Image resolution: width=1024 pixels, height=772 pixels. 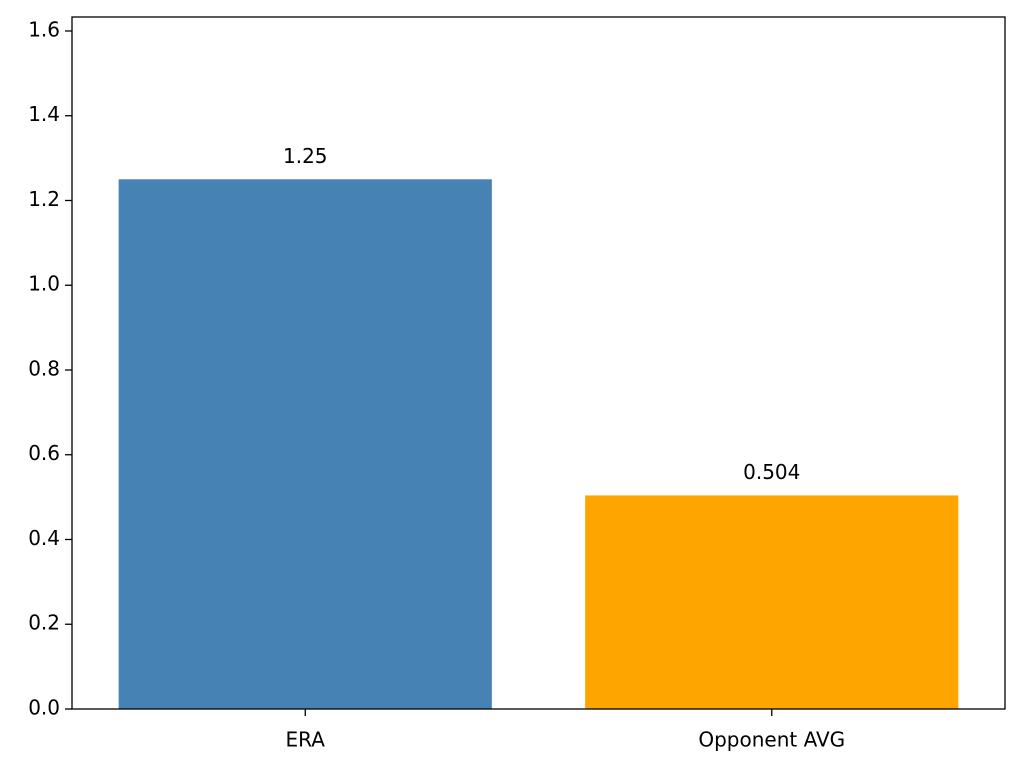 What do you see at coordinates (772, 602) in the screenshot?
I see `bar` at bounding box center [772, 602].